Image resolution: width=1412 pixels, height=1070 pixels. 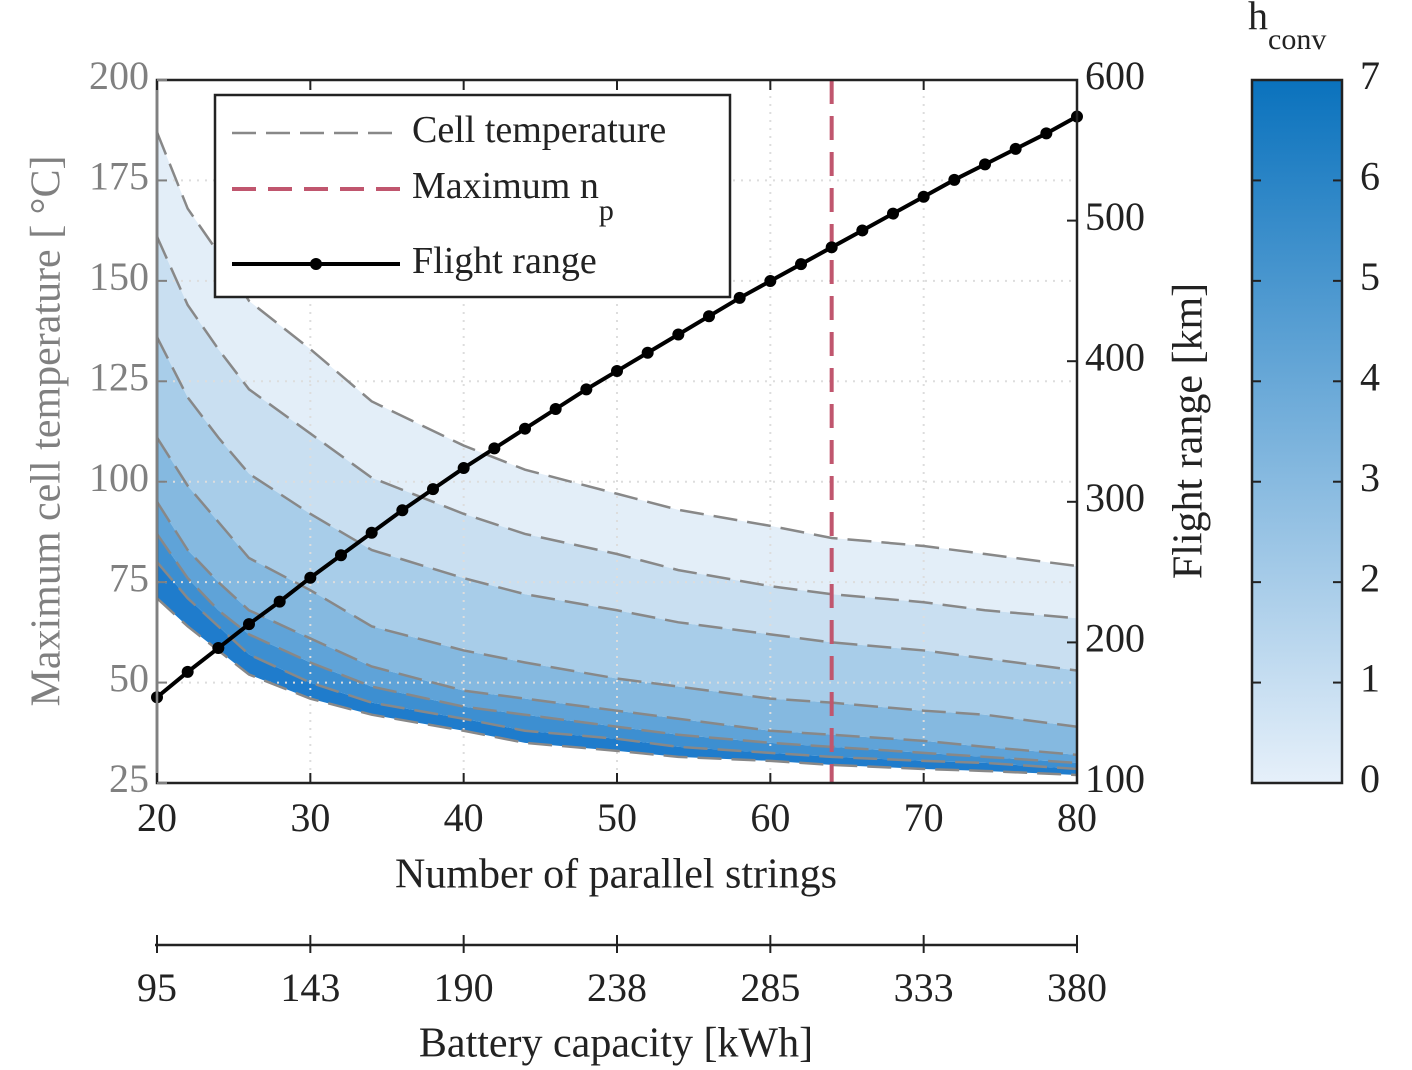 I want to click on colorbar-tick-label: 3, so click(x=1370, y=477).